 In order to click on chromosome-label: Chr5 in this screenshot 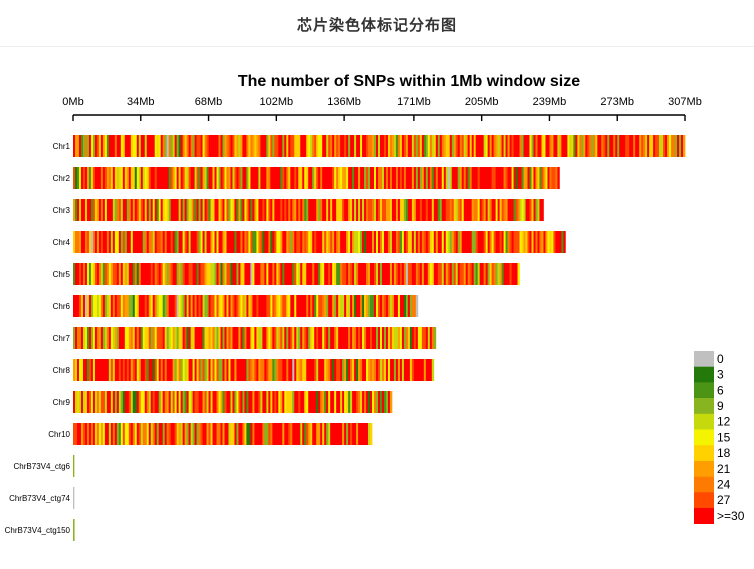, I will do `click(62, 274)`.